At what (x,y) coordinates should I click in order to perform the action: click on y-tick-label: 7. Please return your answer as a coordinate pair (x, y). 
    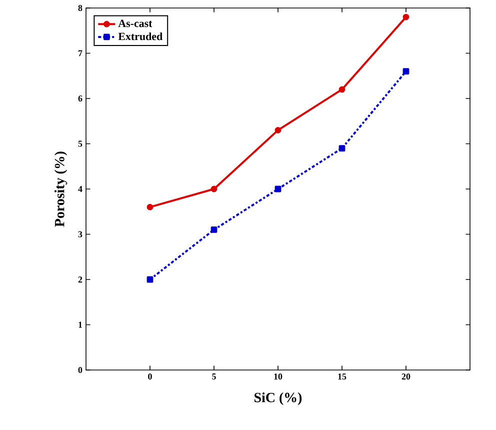
    Looking at the image, I should click on (80, 53).